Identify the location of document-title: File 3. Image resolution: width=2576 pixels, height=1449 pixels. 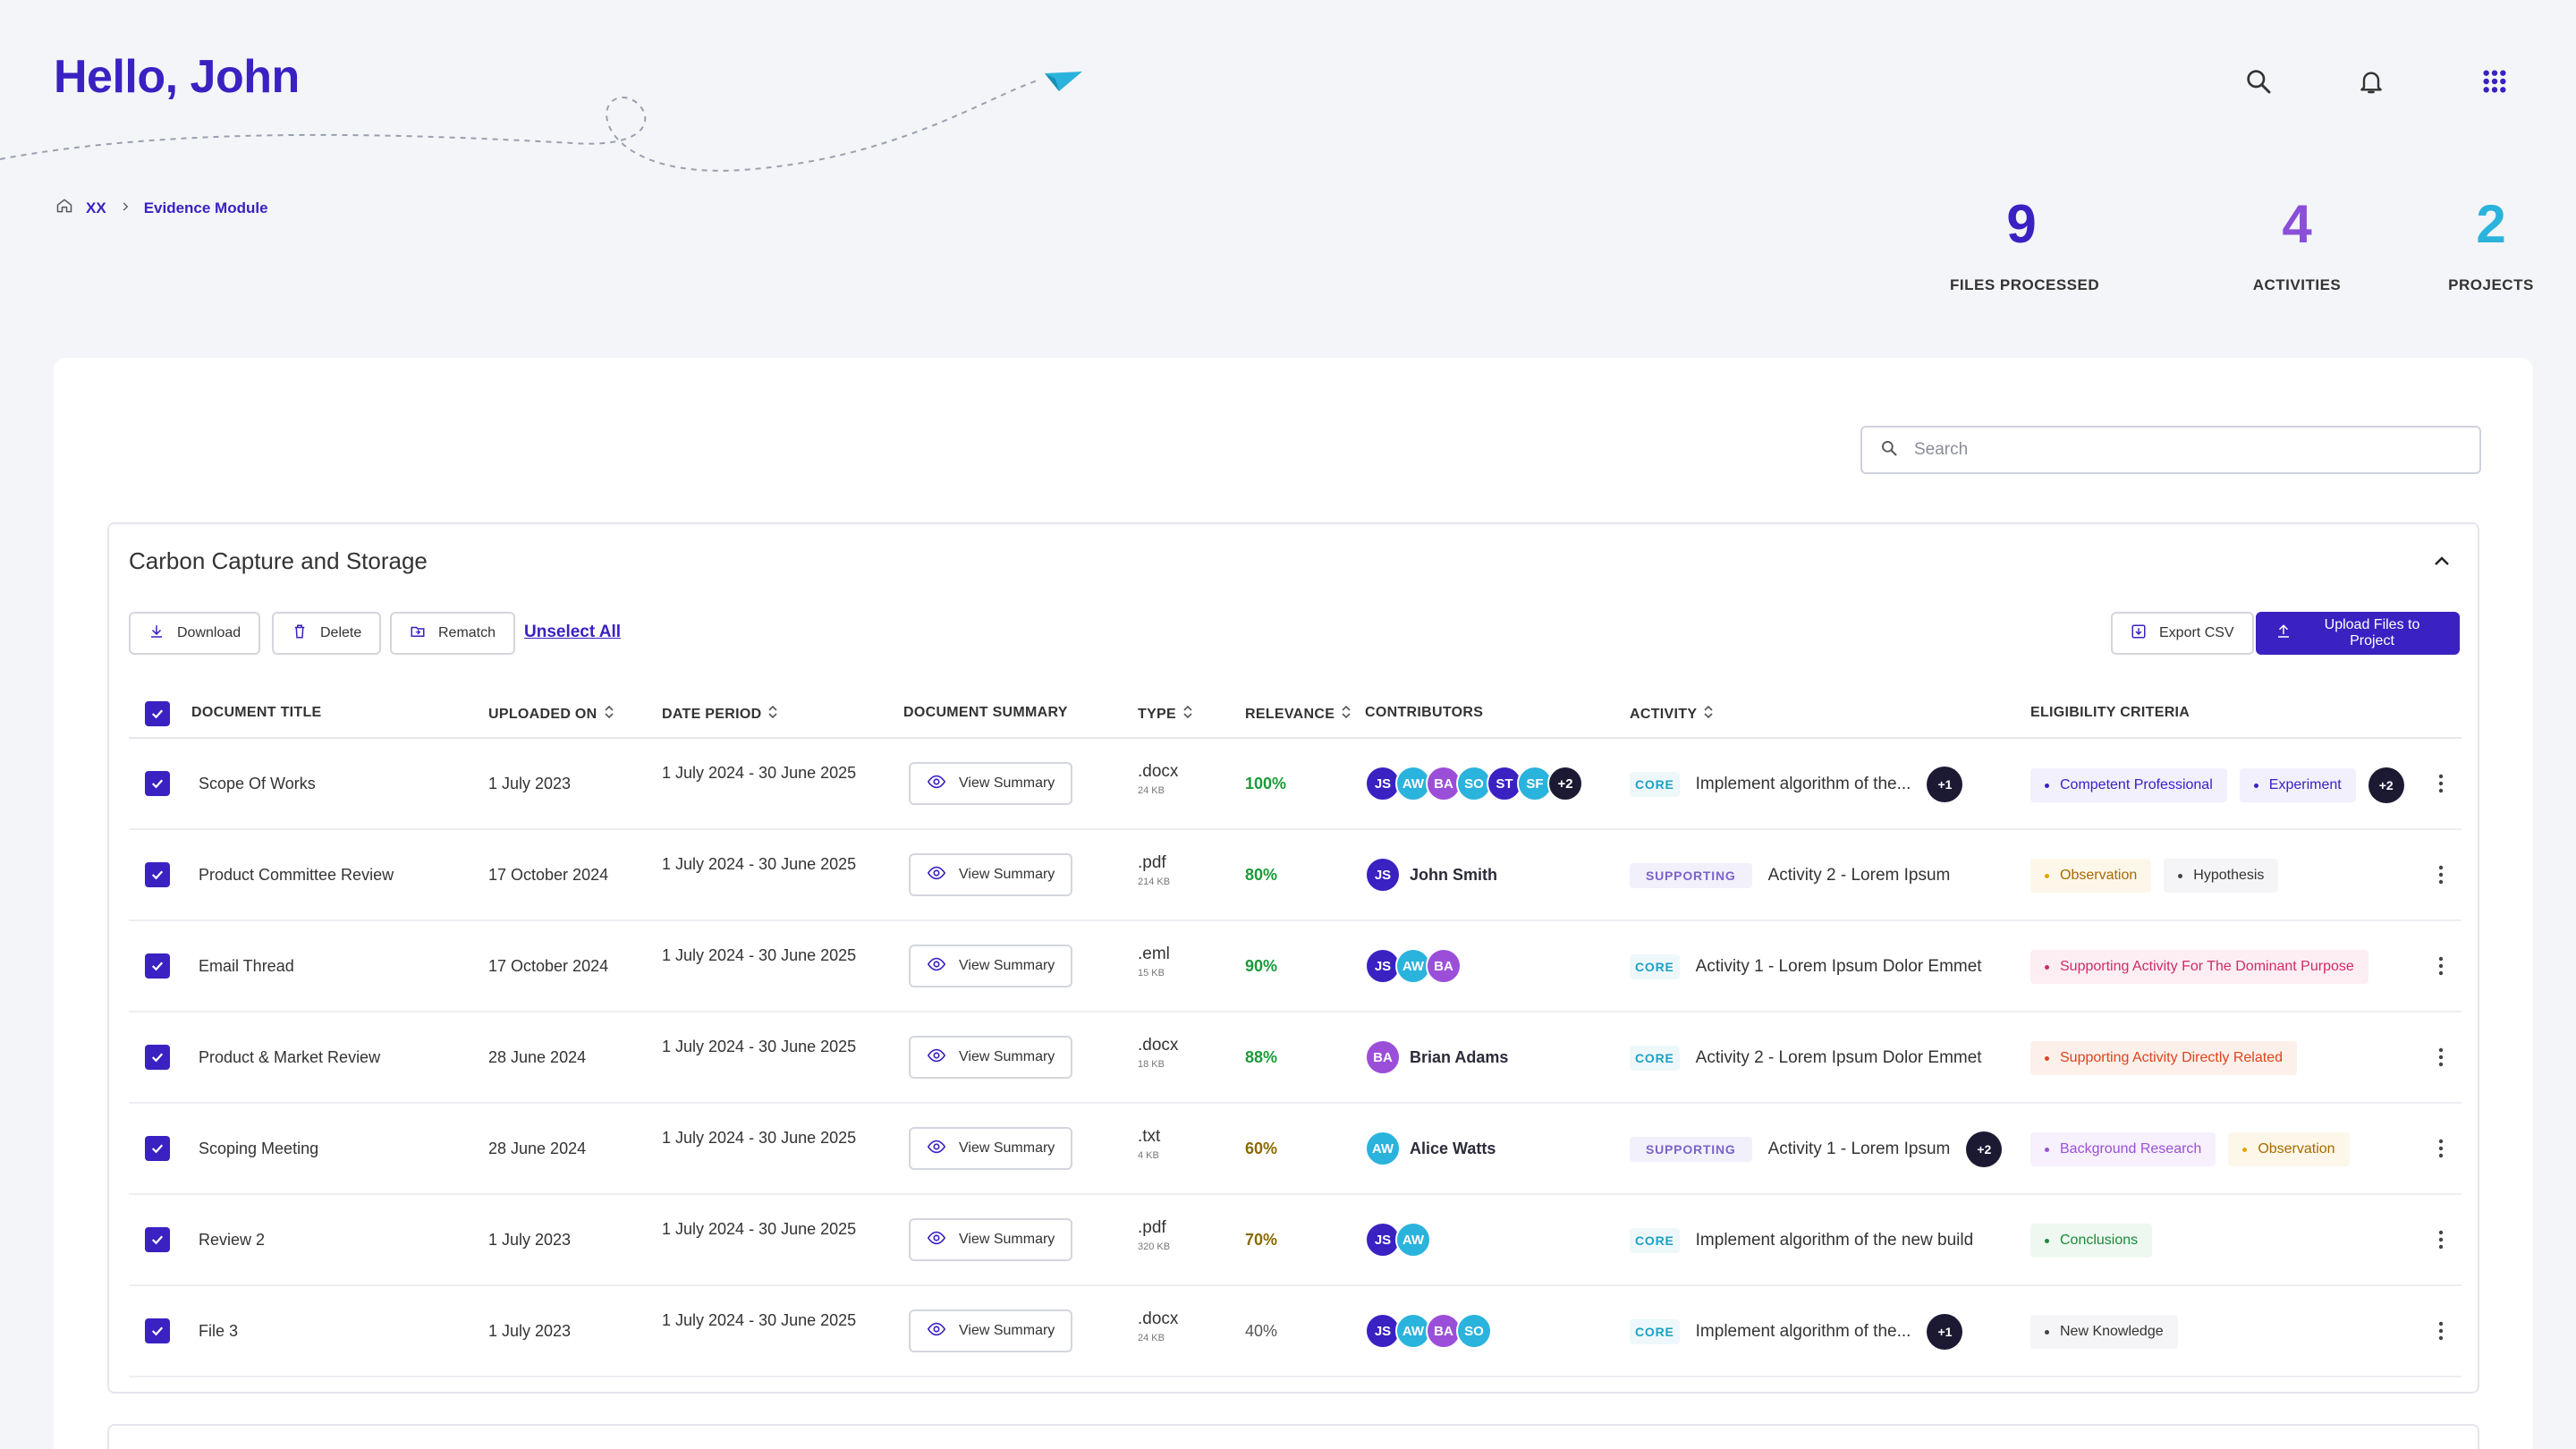
(219, 1331).